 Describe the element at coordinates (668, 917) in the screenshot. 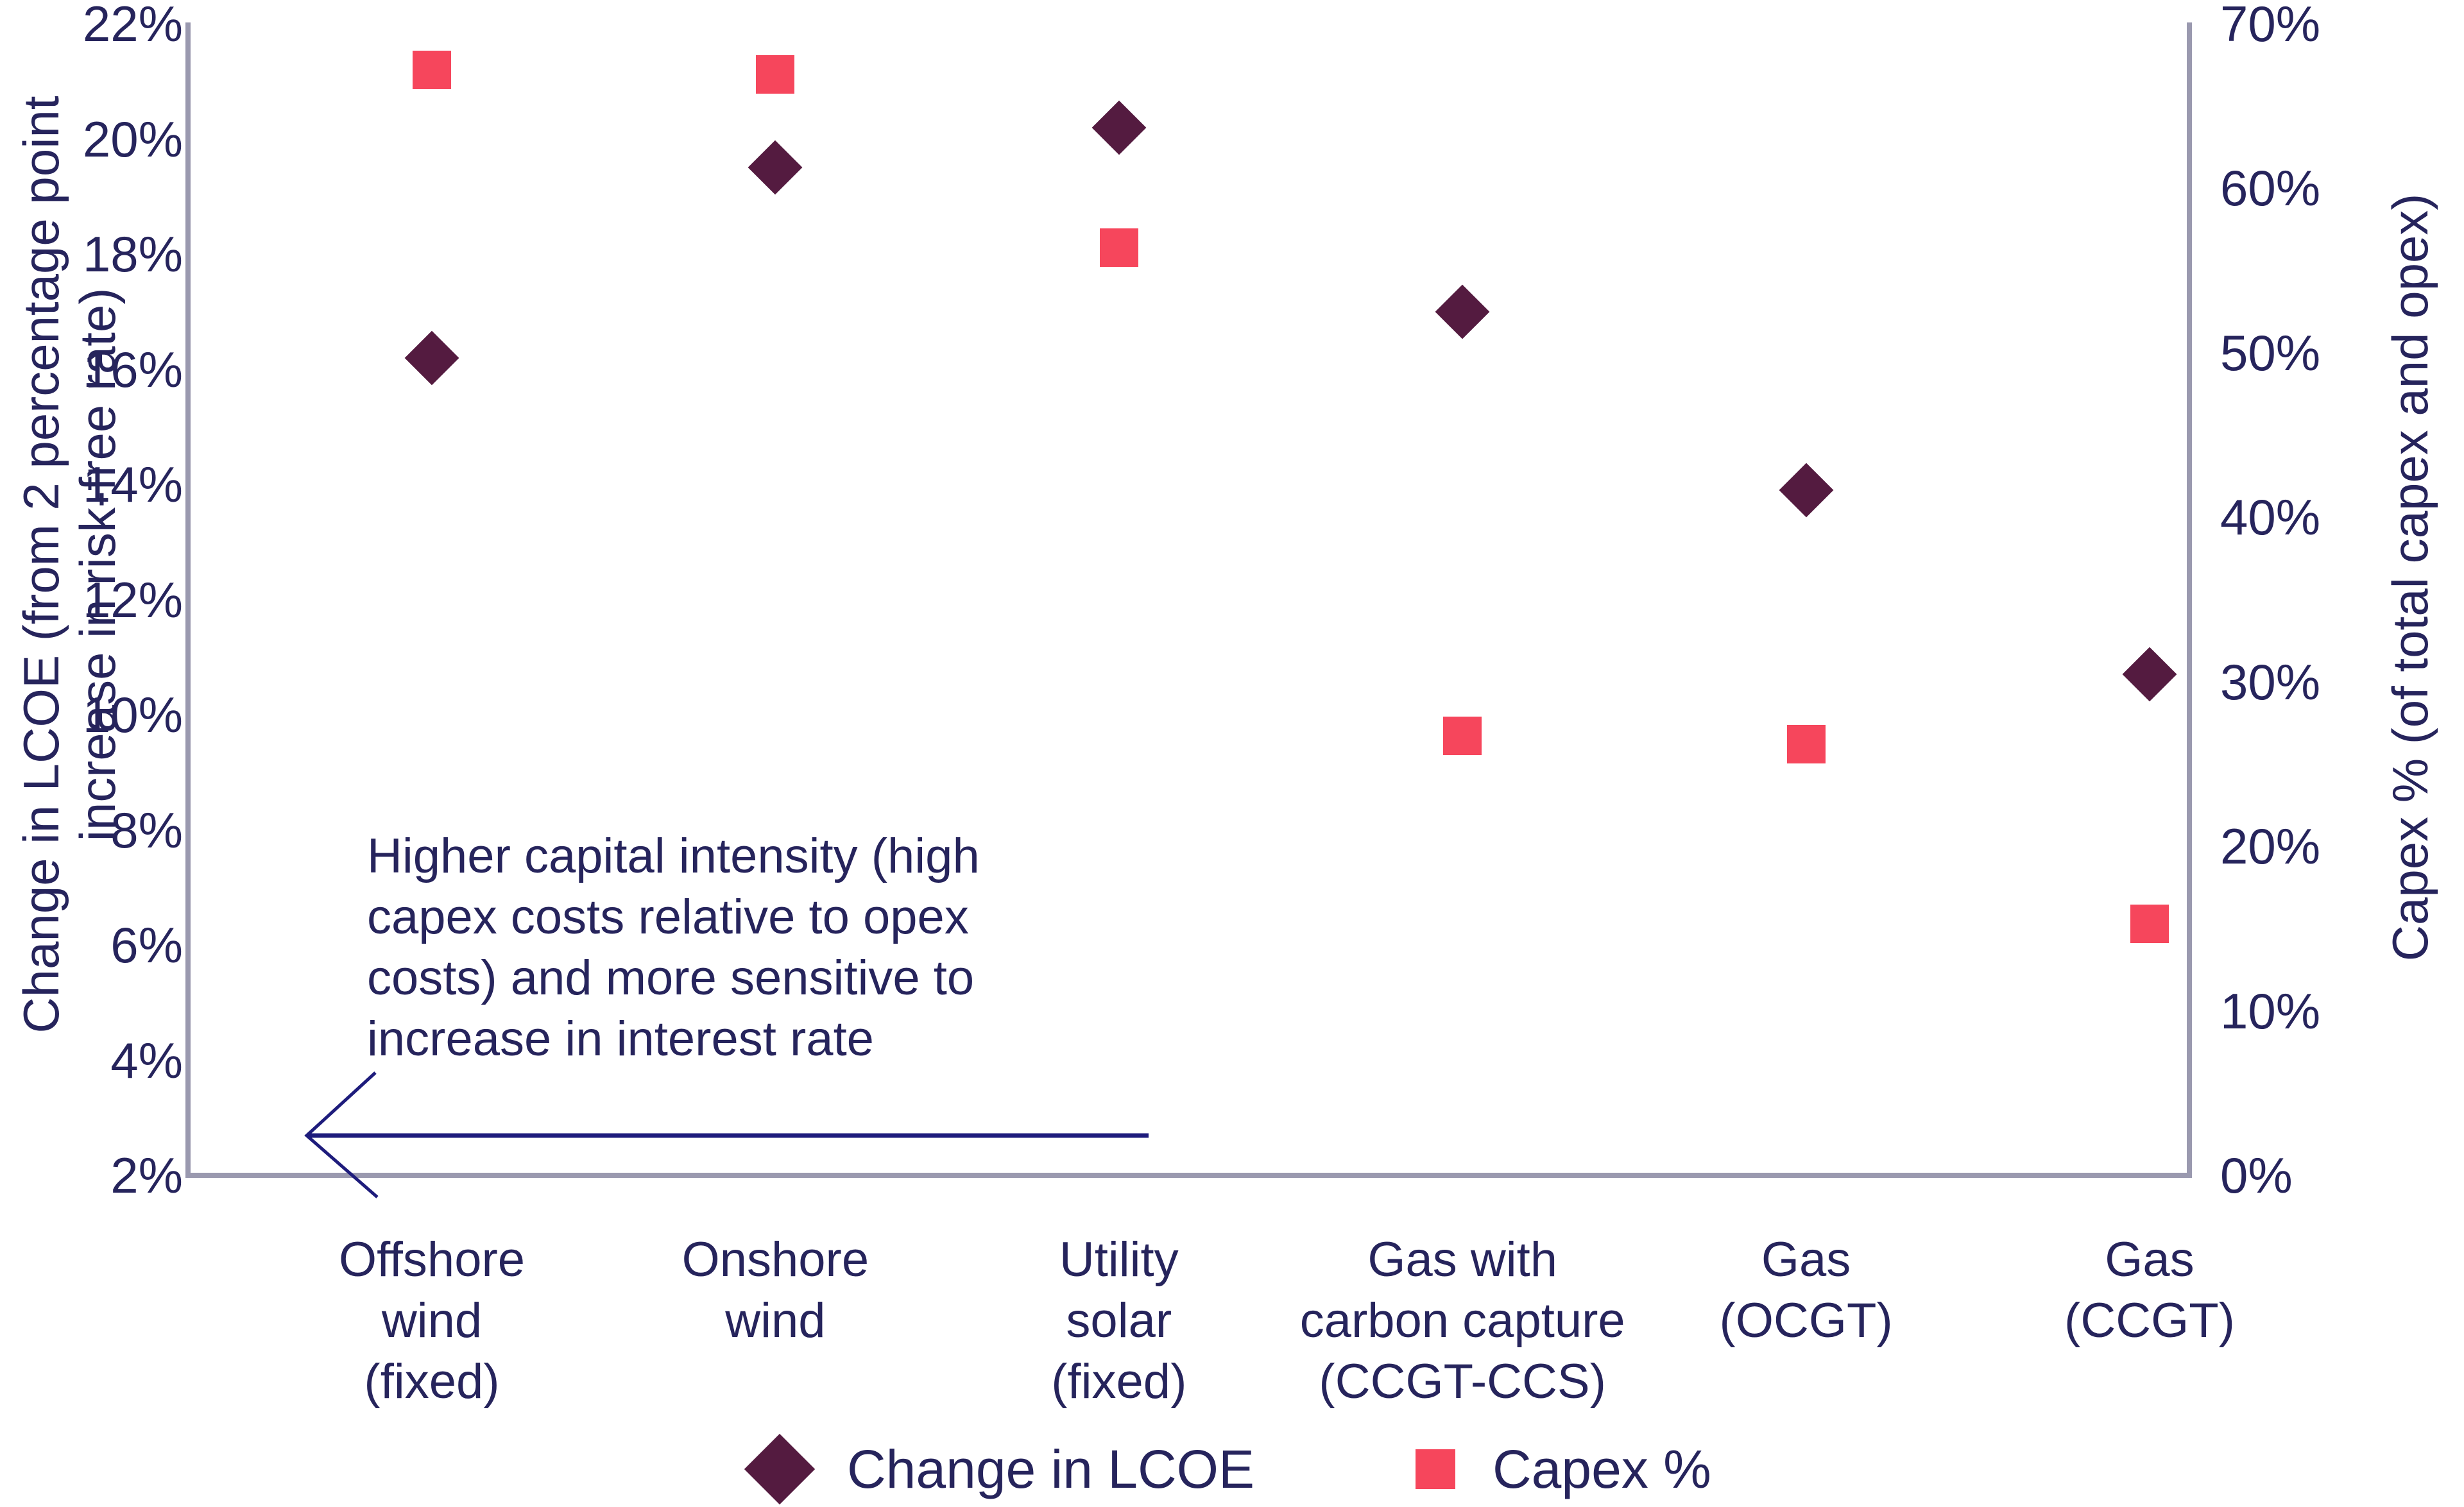

I see `annotation-line: capex costs relative to opex` at that location.